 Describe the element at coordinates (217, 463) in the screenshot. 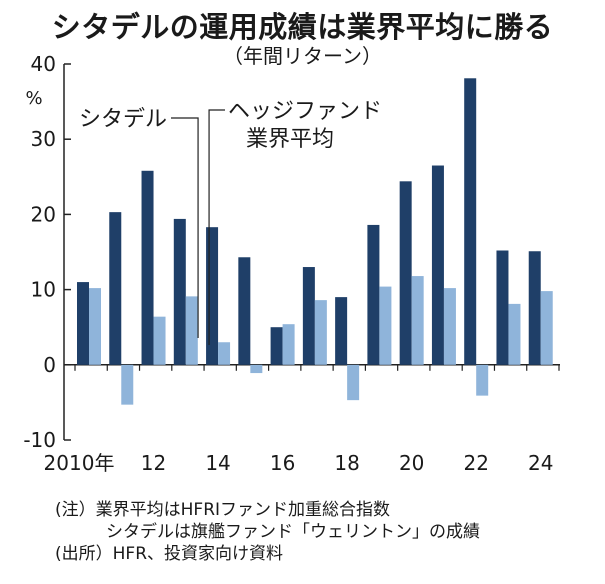

I see `x-tick-label: 14` at that location.